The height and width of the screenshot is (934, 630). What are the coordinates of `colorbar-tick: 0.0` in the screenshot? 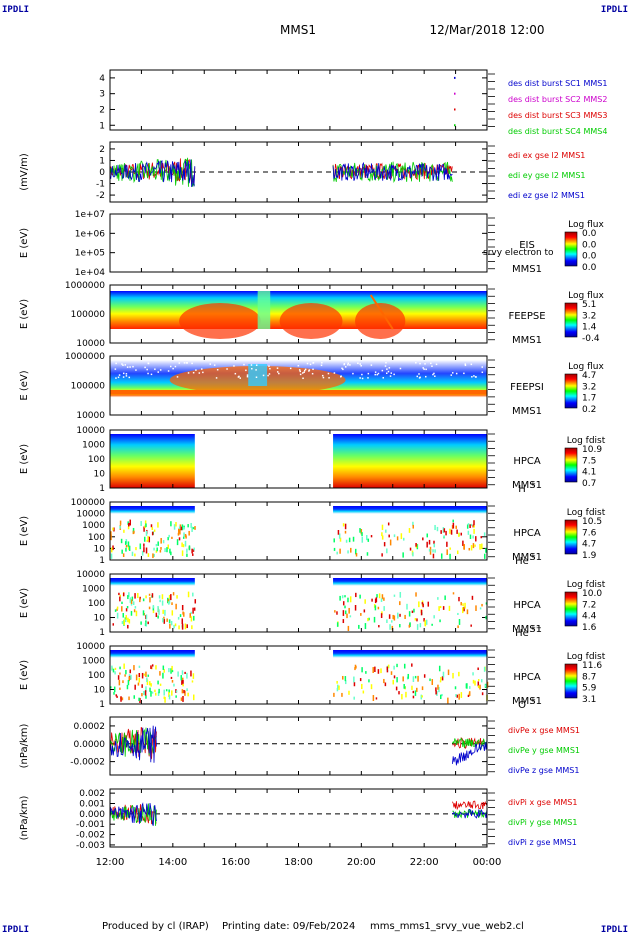 It's located at (589, 268).